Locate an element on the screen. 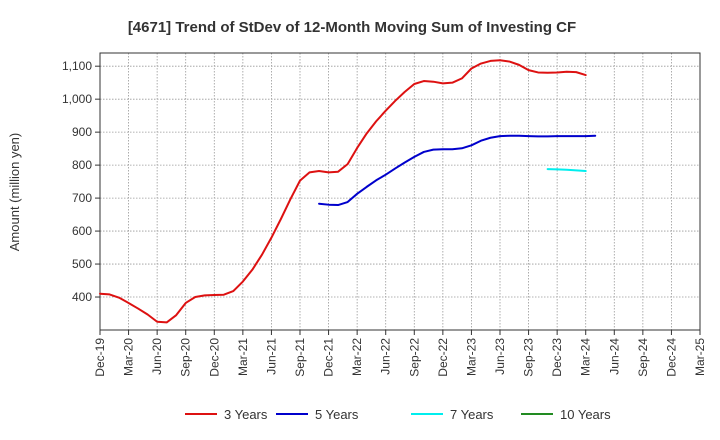 The height and width of the screenshot is (440, 720). x-tick-label: Mar-21 is located at coordinates (243, 357).